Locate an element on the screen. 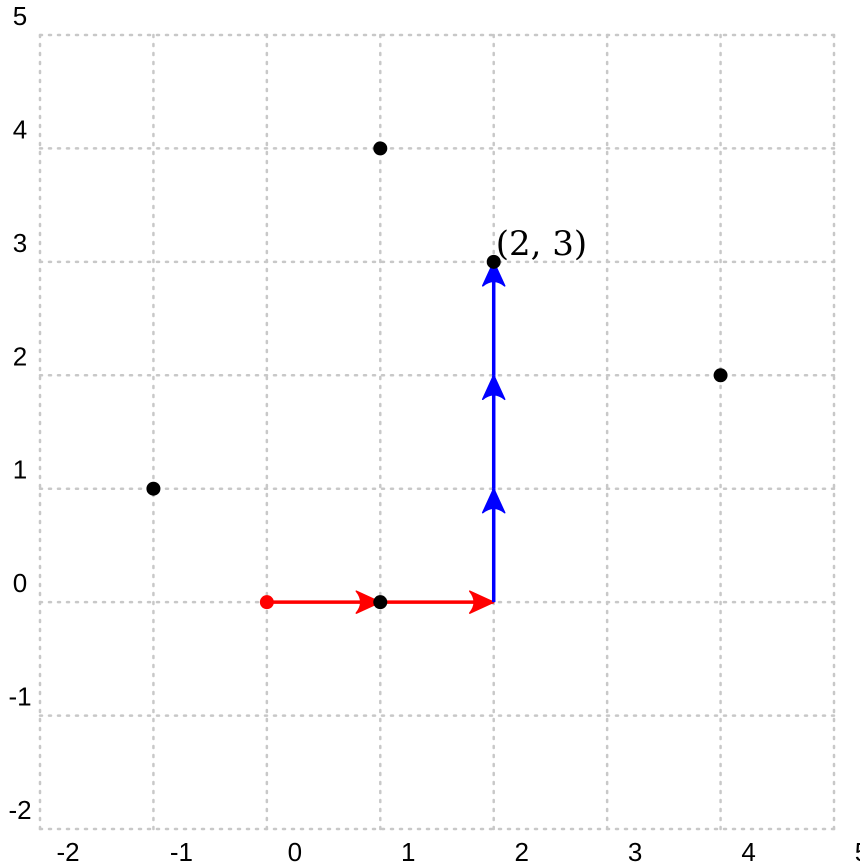  x-tick-label: 3 is located at coordinates (635, 850).